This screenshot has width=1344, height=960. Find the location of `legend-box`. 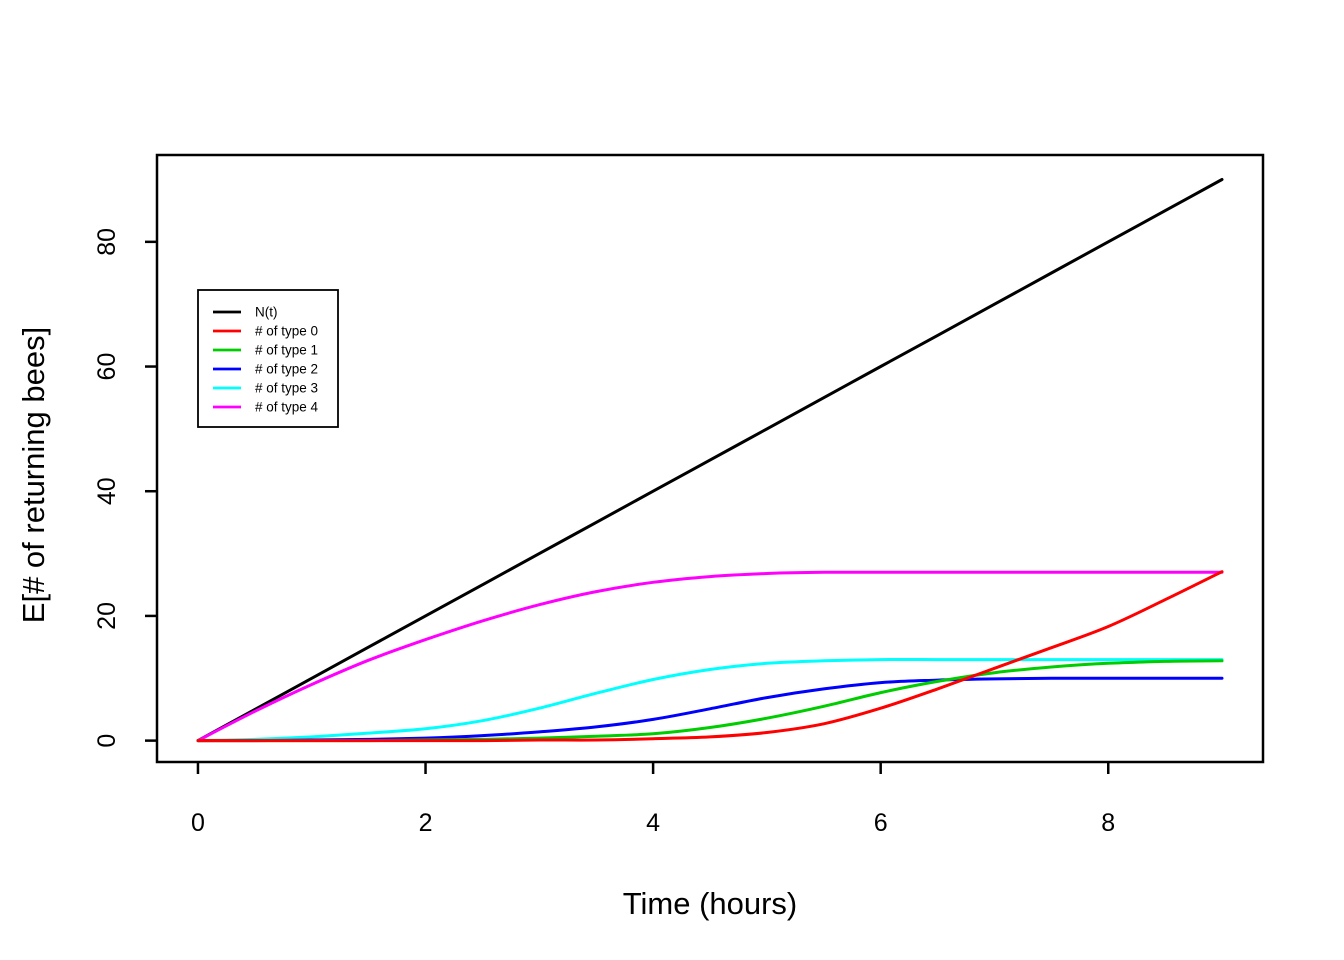

legend-box is located at coordinates (268, 358).